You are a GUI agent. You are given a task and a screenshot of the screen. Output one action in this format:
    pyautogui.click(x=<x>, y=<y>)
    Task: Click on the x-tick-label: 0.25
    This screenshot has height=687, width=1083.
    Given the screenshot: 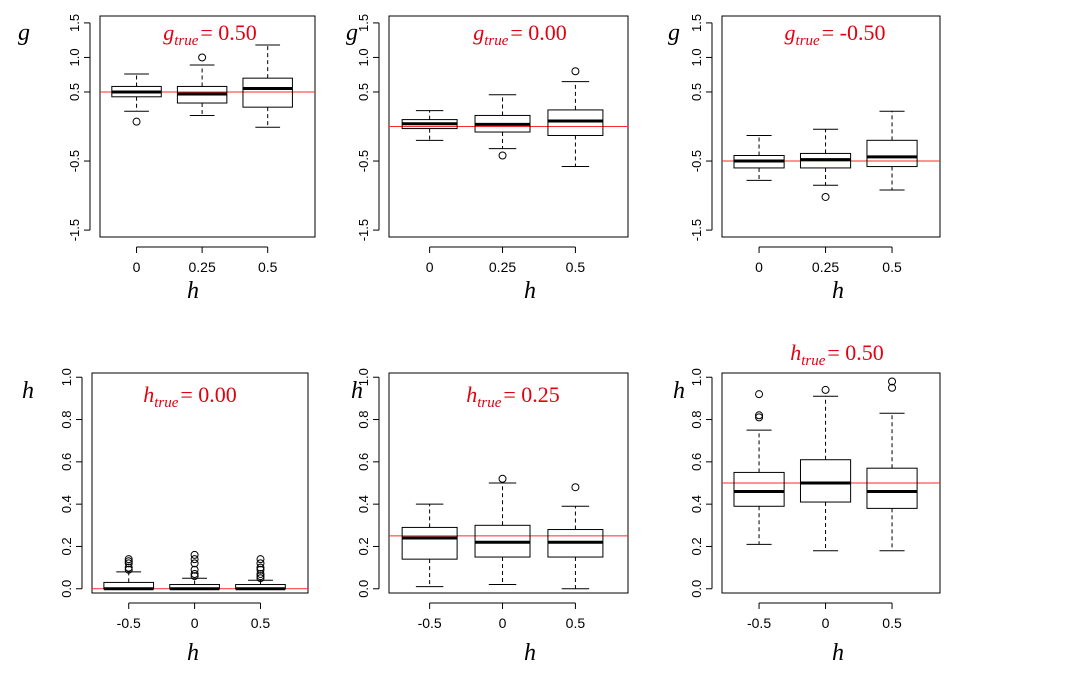 What is the action you would take?
    pyautogui.click(x=202, y=267)
    